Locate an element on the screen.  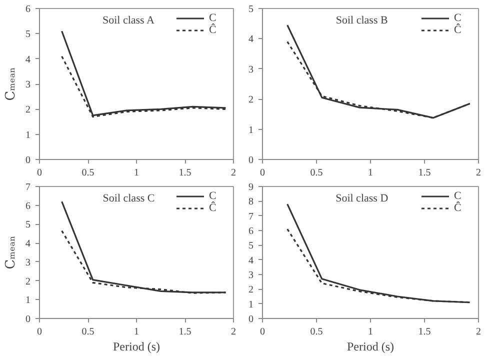
annotation: Soil class D is located at coordinates (362, 198).